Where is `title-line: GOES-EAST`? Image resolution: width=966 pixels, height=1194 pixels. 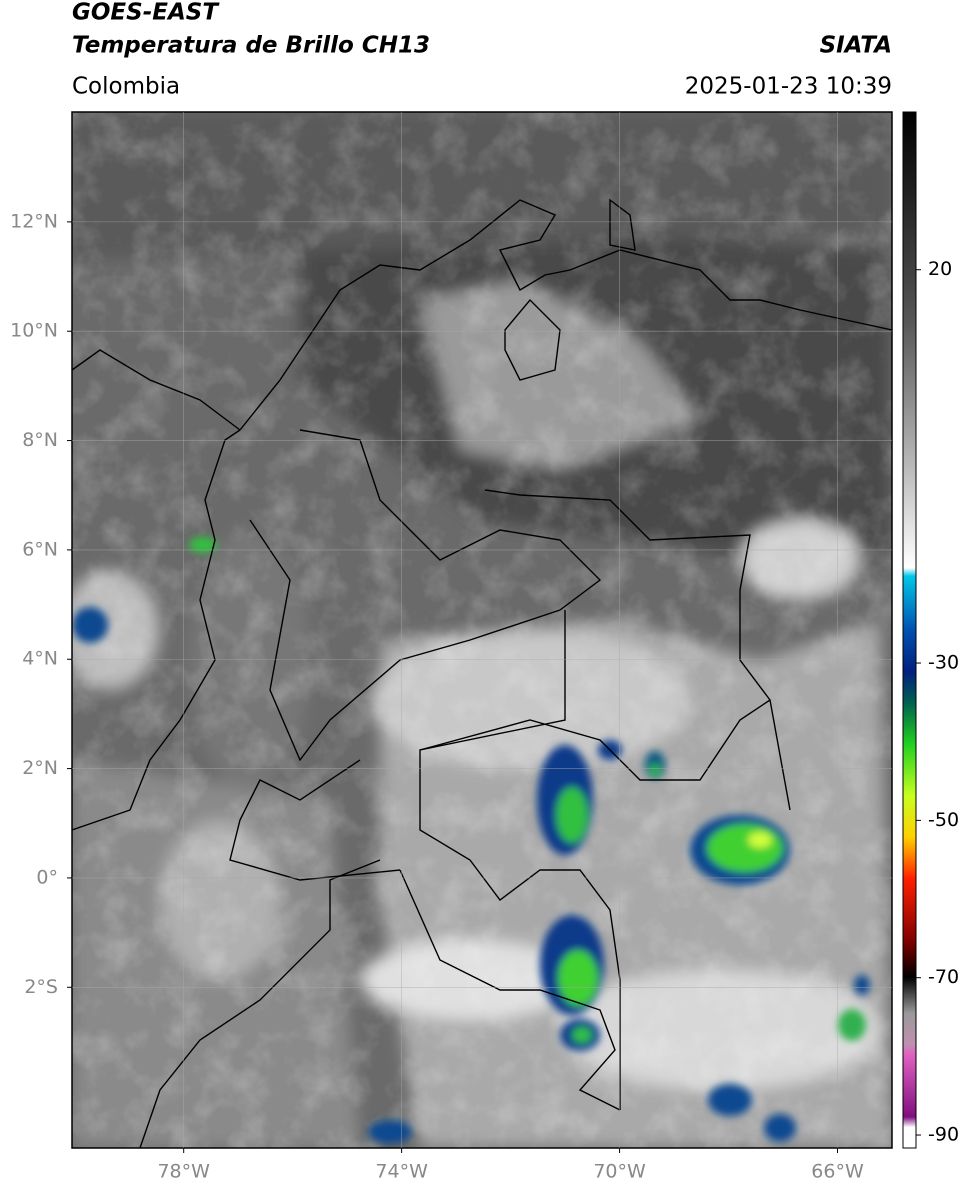
title-line: GOES-EAST is located at coordinates (146, 13).